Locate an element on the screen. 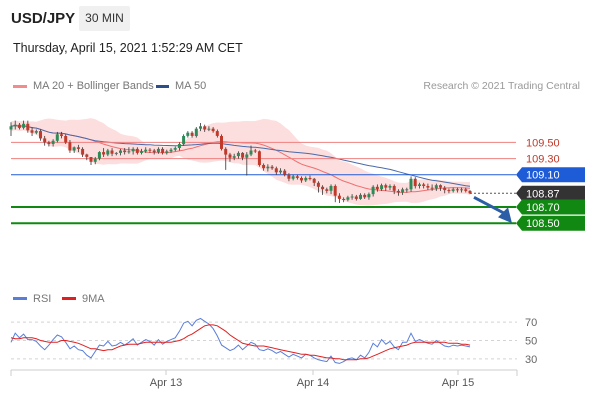 Image resolution: width=590 pixels, height=400 pixels. rsi-ma-legend-swatch is located at coordinates (69, 298).